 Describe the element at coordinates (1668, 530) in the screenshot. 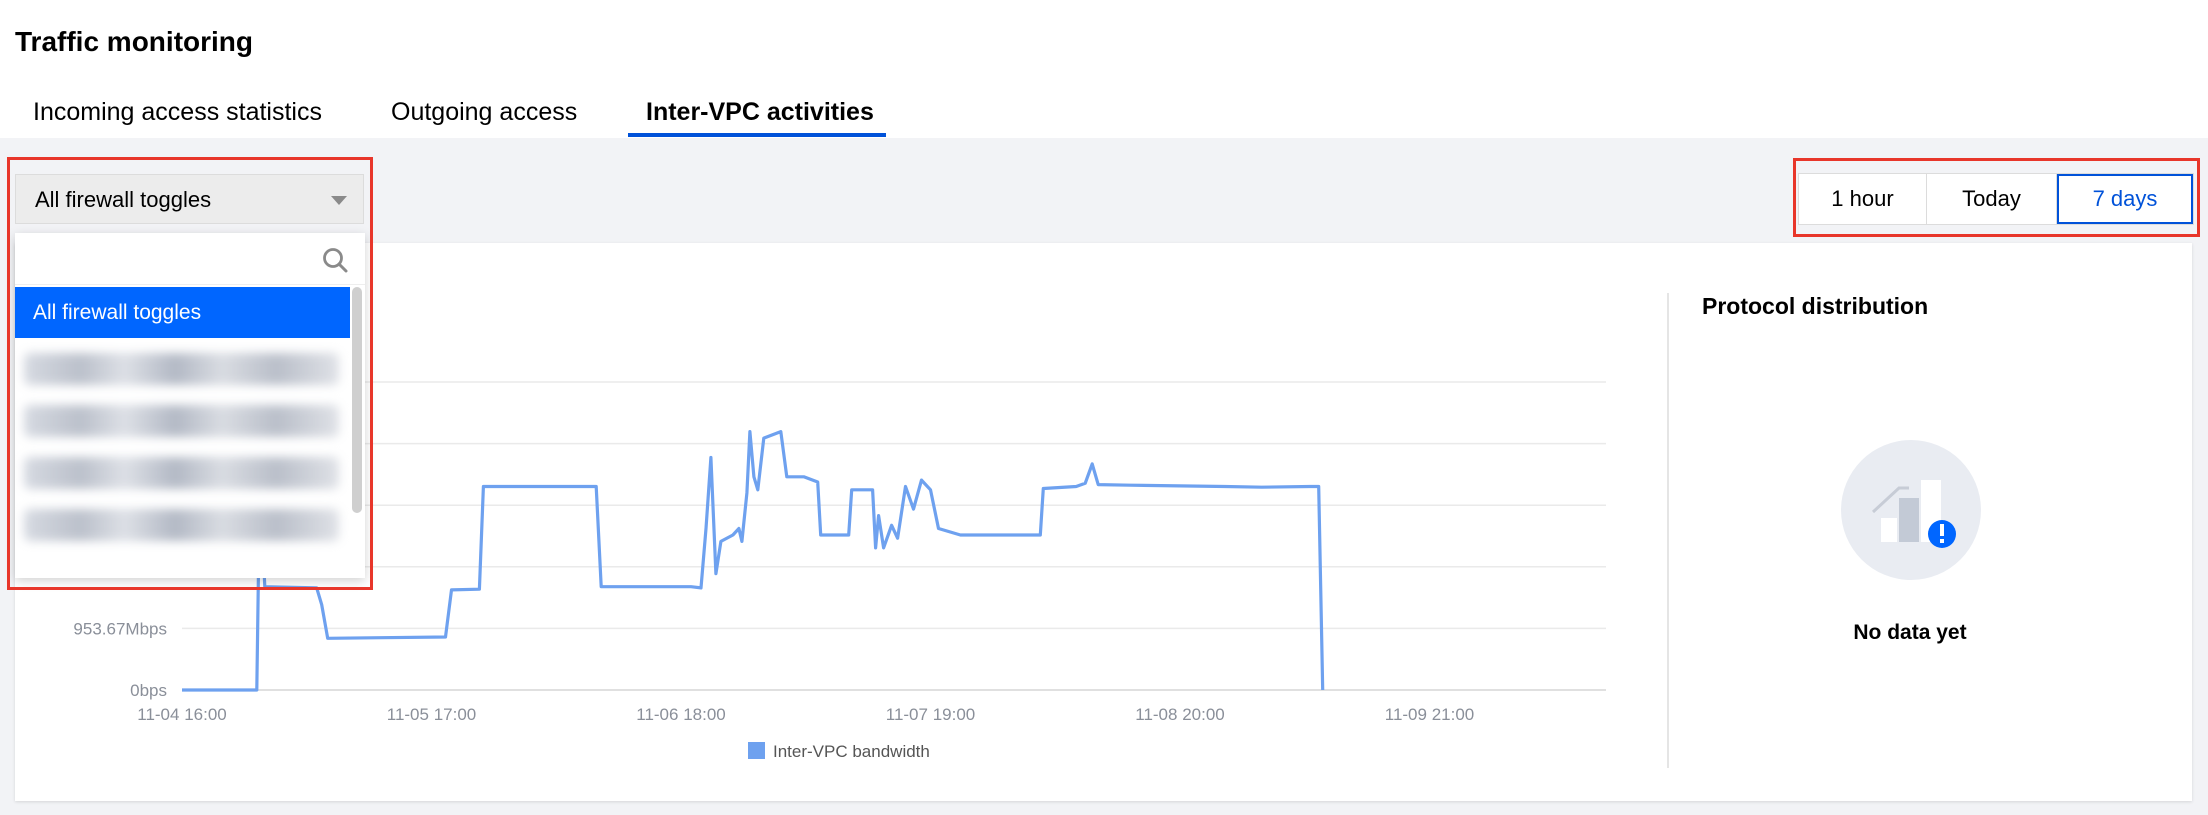

I see `panel-divider` at that location.